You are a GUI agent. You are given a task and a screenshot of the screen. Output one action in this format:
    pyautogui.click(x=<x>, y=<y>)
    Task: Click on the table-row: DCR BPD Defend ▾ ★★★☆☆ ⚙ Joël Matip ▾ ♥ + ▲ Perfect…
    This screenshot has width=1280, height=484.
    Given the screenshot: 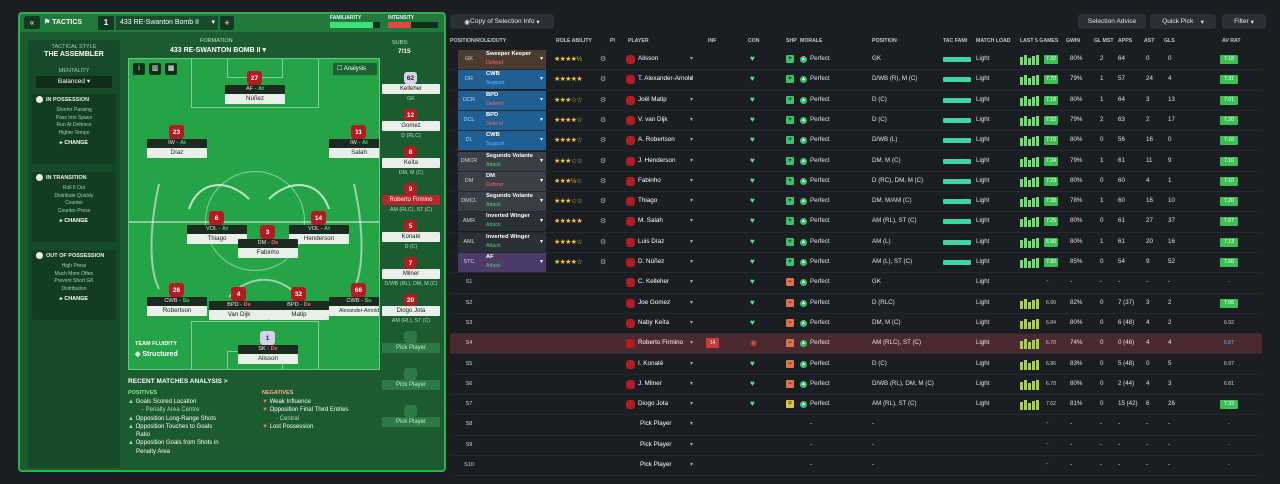 What is the action you would take?
    pyautogui.click(x=856, y=100)
    